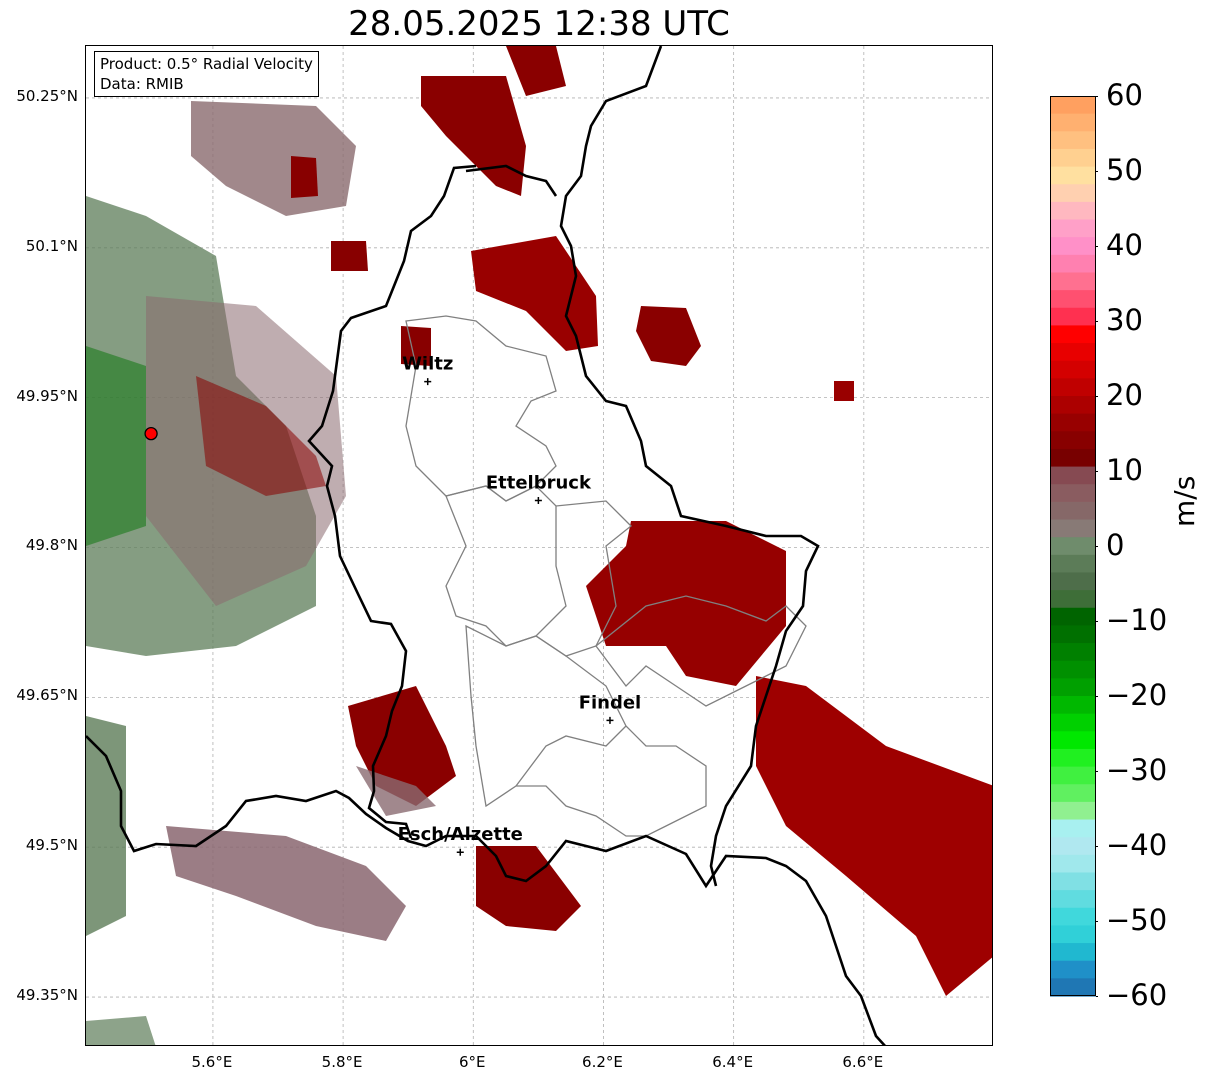 This screenshot has height=1081, width=1207. I want to click on echo-far-sw-green, so click(106, 826).